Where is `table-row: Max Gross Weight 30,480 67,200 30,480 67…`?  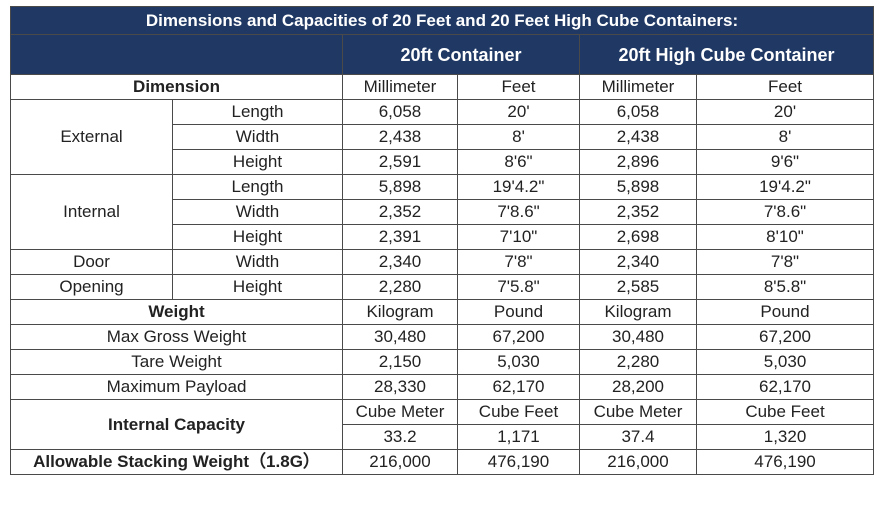 table-row: Max Gross Weight 30,480 67,200 30,480 67… is located at coordinates (442, 337).